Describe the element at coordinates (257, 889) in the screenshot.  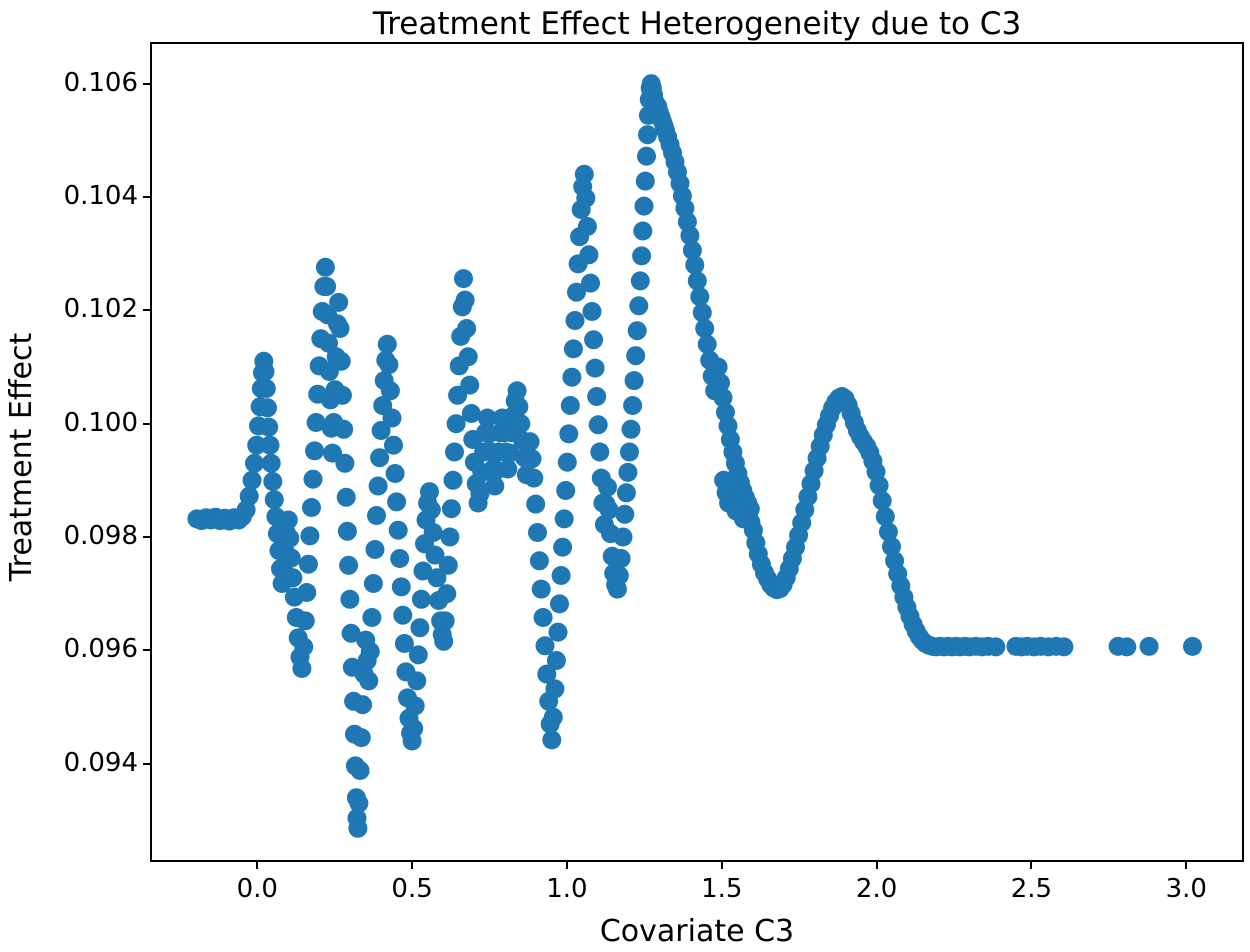
I see `x-tick-label: 0.0` at that location.